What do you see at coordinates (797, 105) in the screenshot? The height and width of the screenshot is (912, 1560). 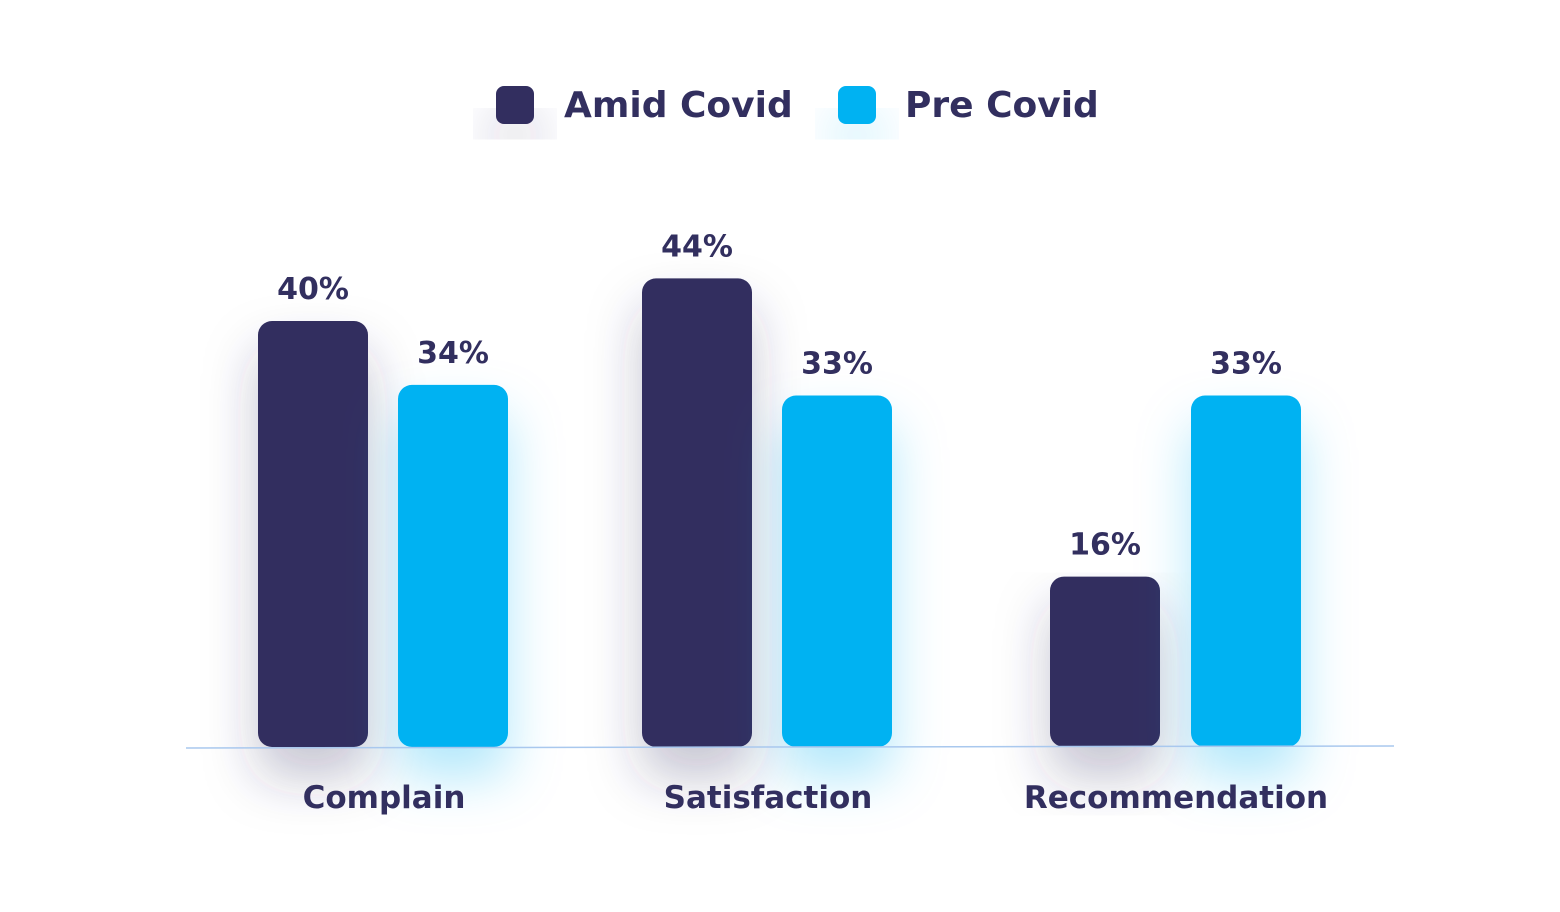 I see `legend: Amid Covid Pre Covid` at bounding box center [797, 105].